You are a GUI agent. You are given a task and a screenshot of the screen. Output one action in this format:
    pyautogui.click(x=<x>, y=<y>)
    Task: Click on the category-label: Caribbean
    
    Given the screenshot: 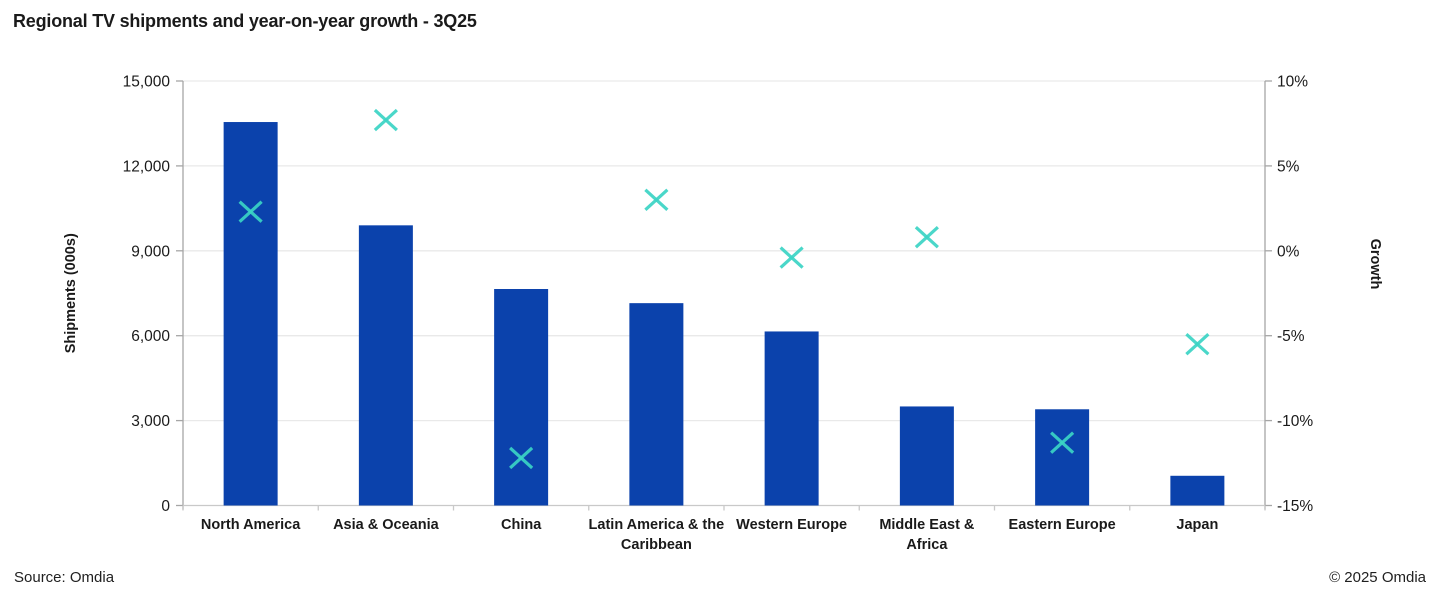 What is the action you would take?
    pyautogui.click(x=656, y=545)
    